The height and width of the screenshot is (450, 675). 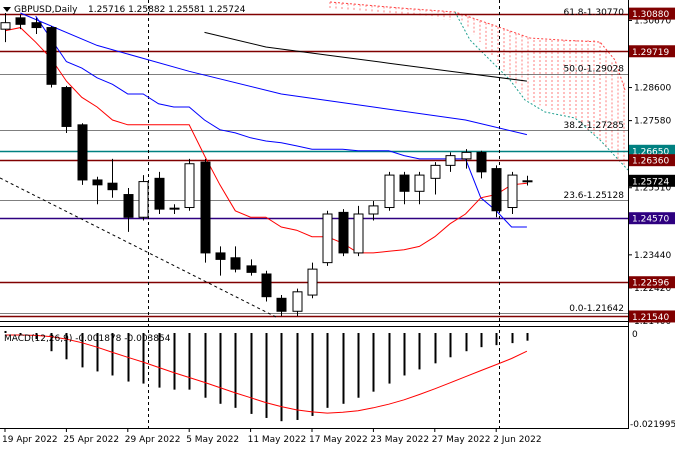 I want to click on price-tick-label: 1.30670, so click(x=652, y=21).